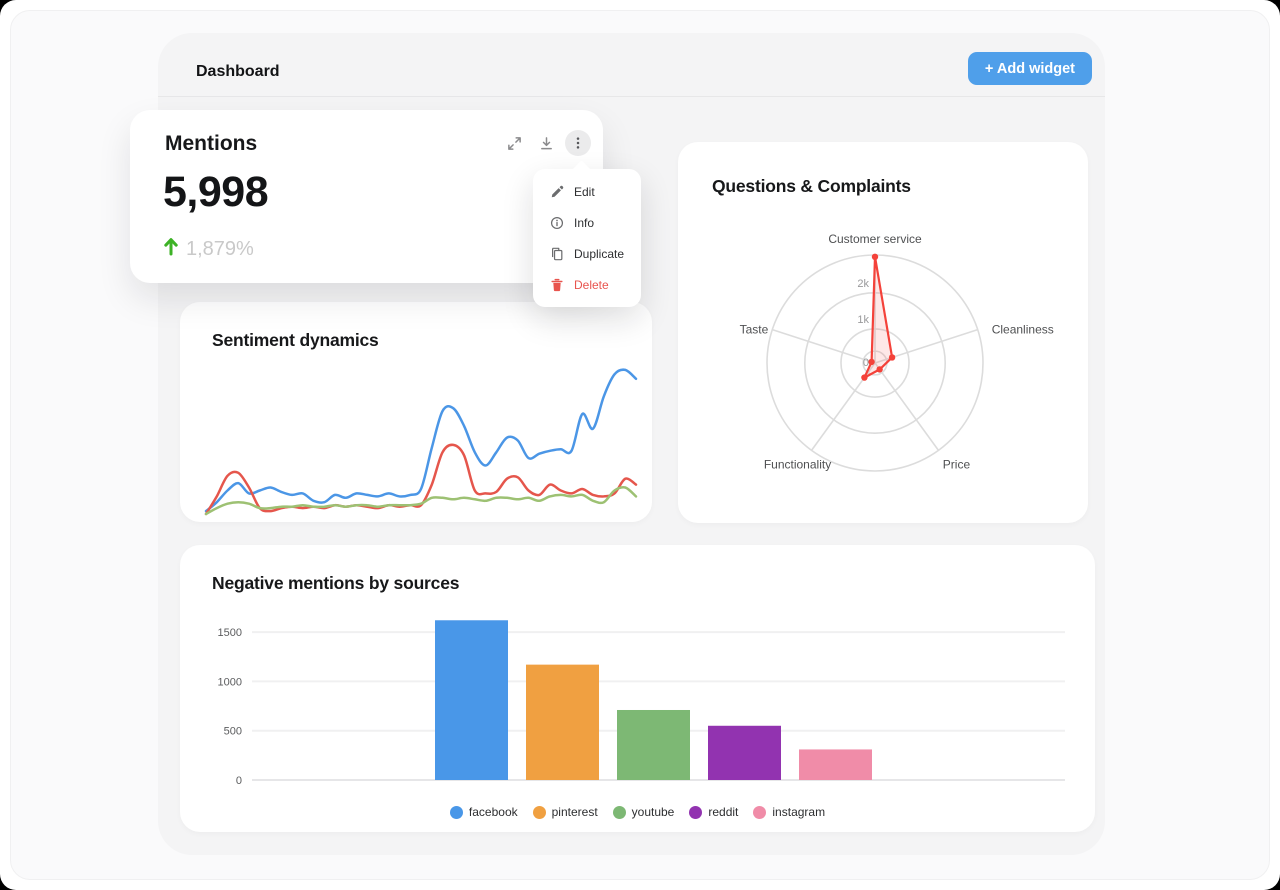 This screenshot has width=1280, height=890. I want to click on expand-icon, so click(514, 143).